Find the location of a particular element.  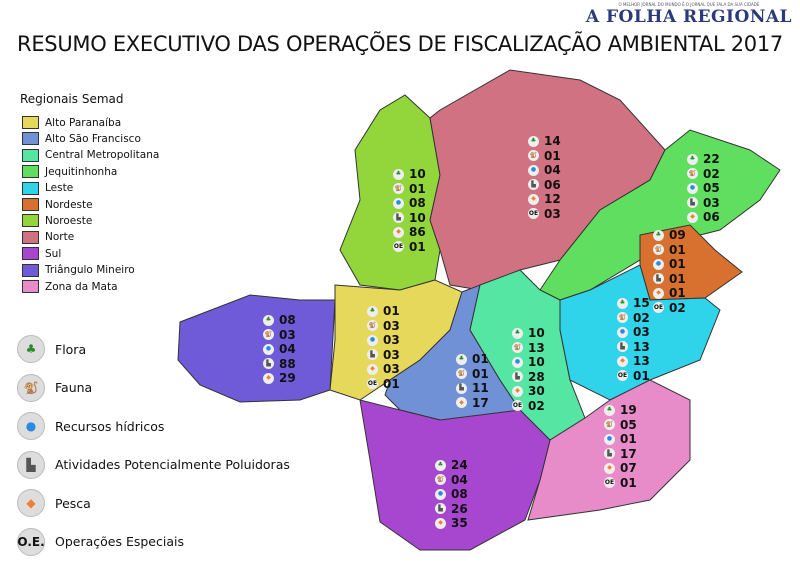

legend-item: Jequitinhonha is located at coordinates (70, 172).